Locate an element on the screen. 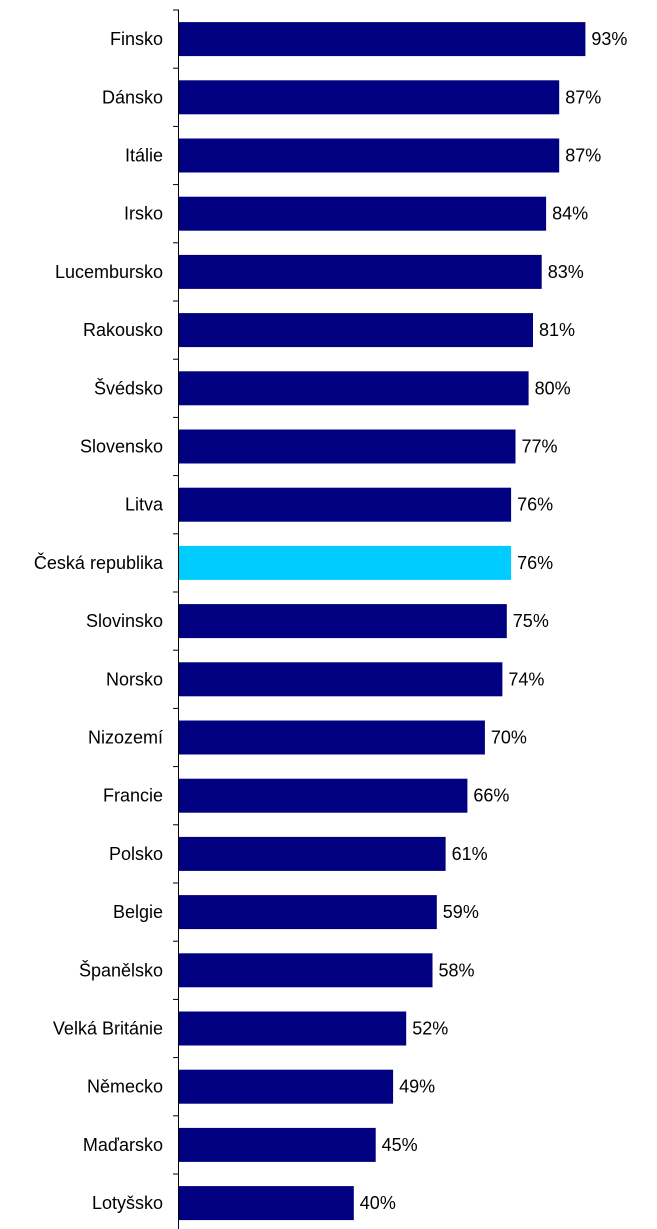 This screenshot has width=657, height=1229. category-label-madarsko: Maďarsko is located at coordinates (123, 1145).